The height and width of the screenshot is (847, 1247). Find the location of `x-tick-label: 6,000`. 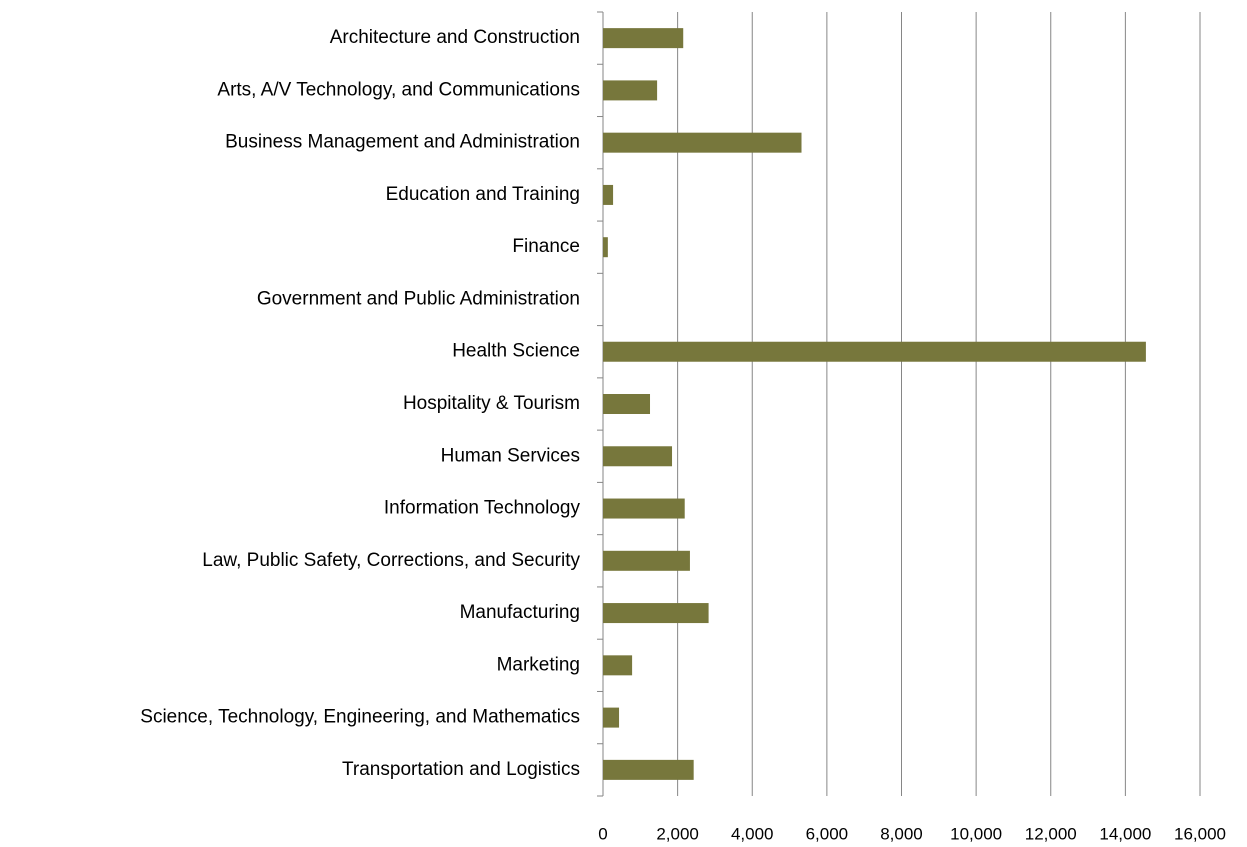

x-tick-label: 6,000 is located at coordinates (827, 833).